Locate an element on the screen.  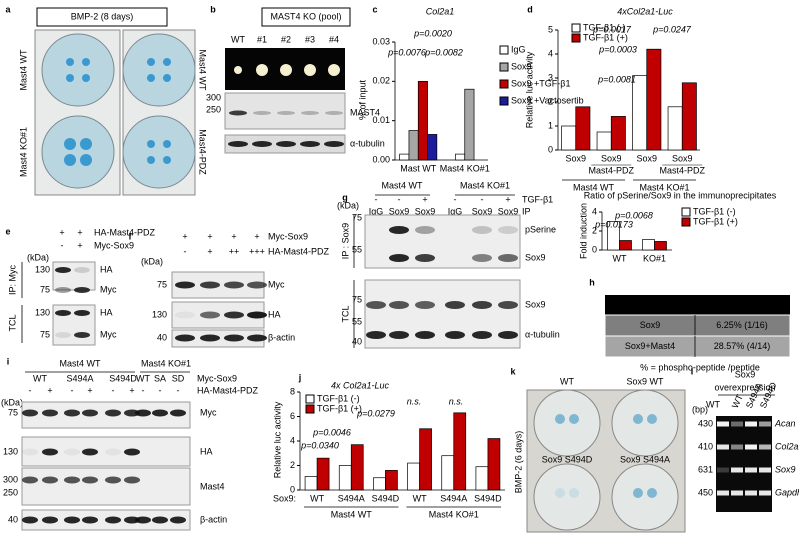
label: HA-Mast4-PDZ is located at coordinates (299, 251).